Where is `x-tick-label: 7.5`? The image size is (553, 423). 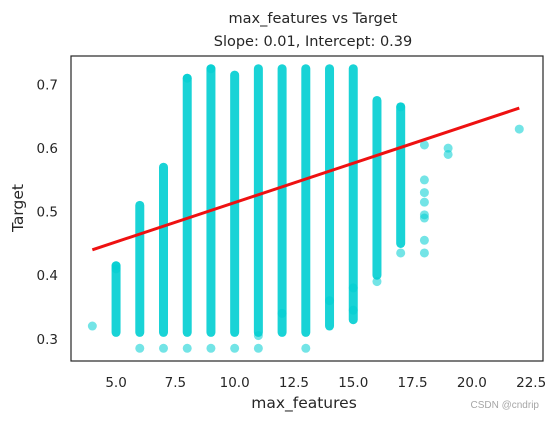 x-tick-label: 7.5 is located at coordinates (175, 383).